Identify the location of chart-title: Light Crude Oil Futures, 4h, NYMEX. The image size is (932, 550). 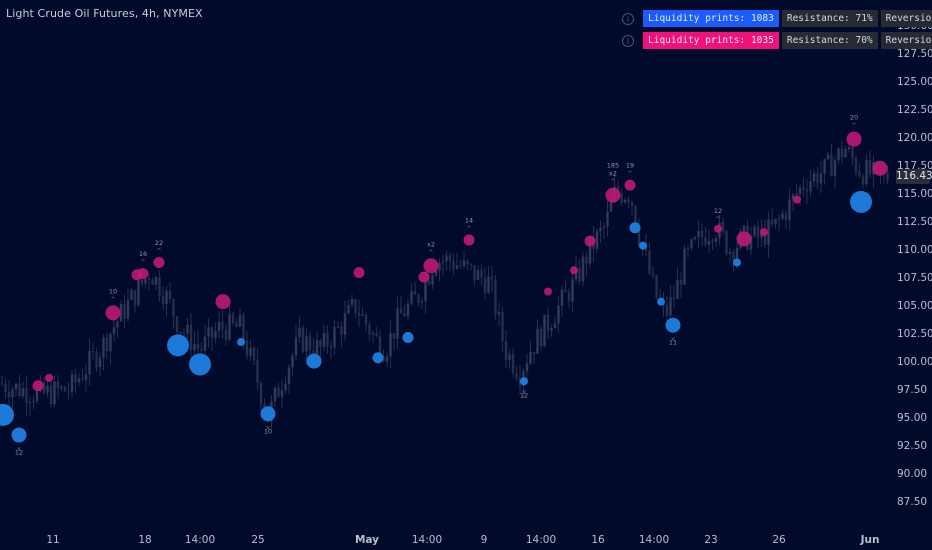
(104, 13).